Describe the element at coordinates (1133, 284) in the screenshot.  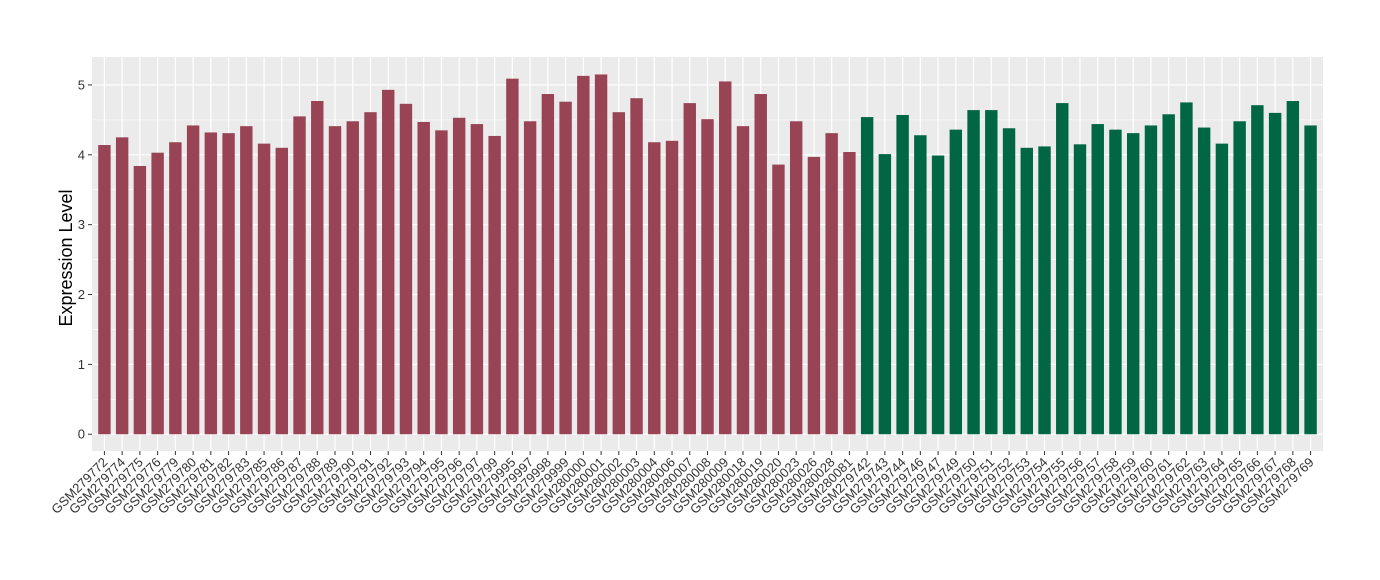
I see `bar-GSM279759` at that location.